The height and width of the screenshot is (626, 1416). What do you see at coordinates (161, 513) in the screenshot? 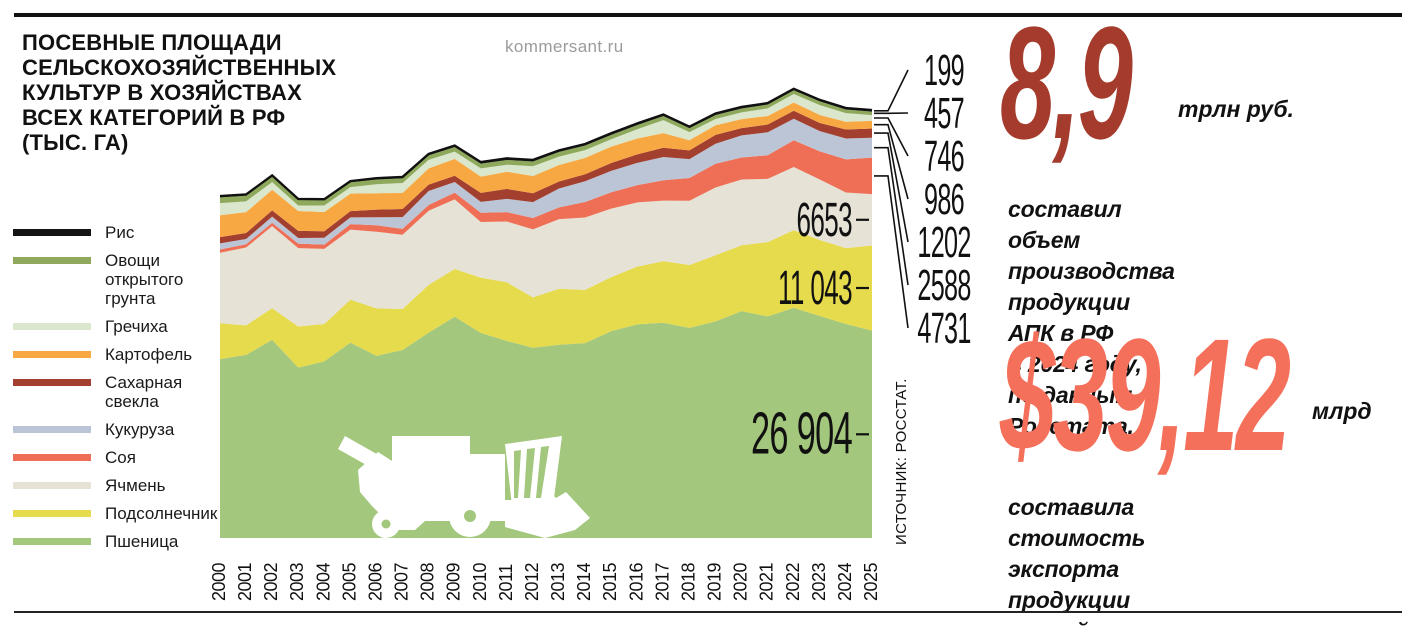
I see `legend-label-sunflower: Подсолнечник` at bounding box center [161, 513].